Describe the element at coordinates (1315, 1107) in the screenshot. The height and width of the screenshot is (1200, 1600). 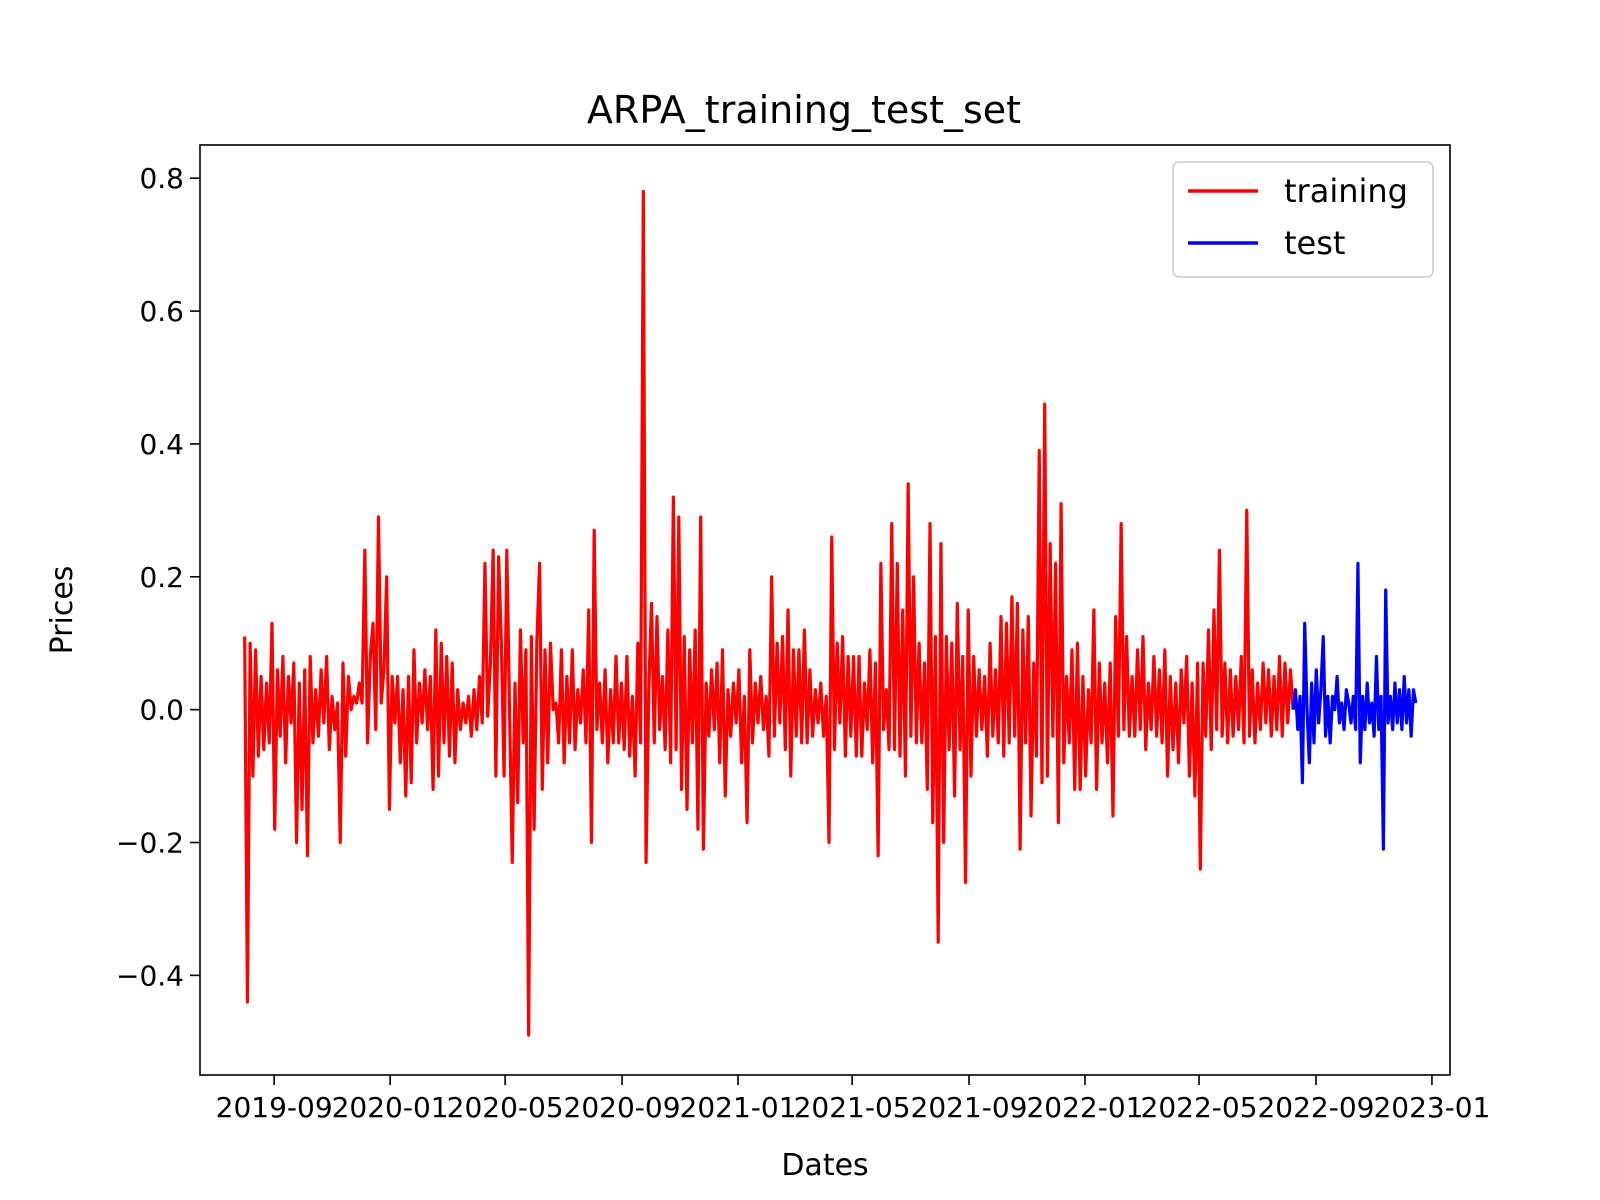
I see `x-tick-label: 2022-09` at that location.